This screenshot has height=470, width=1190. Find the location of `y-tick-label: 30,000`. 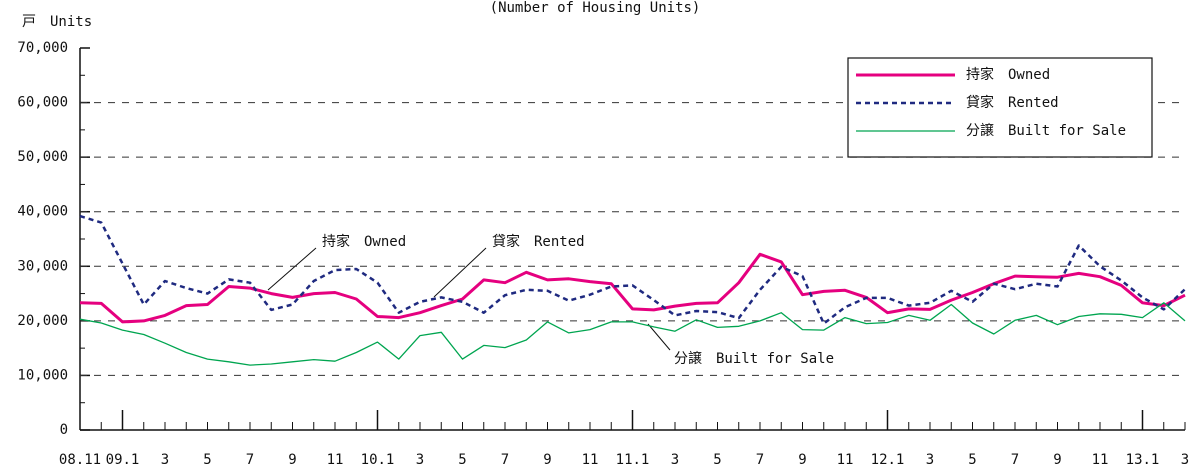

y-tick-label: 30,000 is located at coordinates (42, 266).